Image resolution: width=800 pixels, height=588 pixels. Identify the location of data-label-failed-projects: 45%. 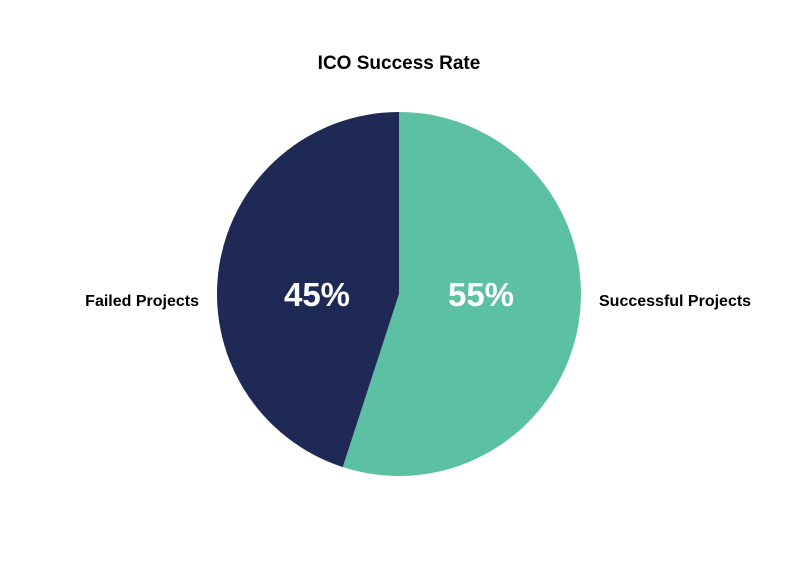
(317, 294).